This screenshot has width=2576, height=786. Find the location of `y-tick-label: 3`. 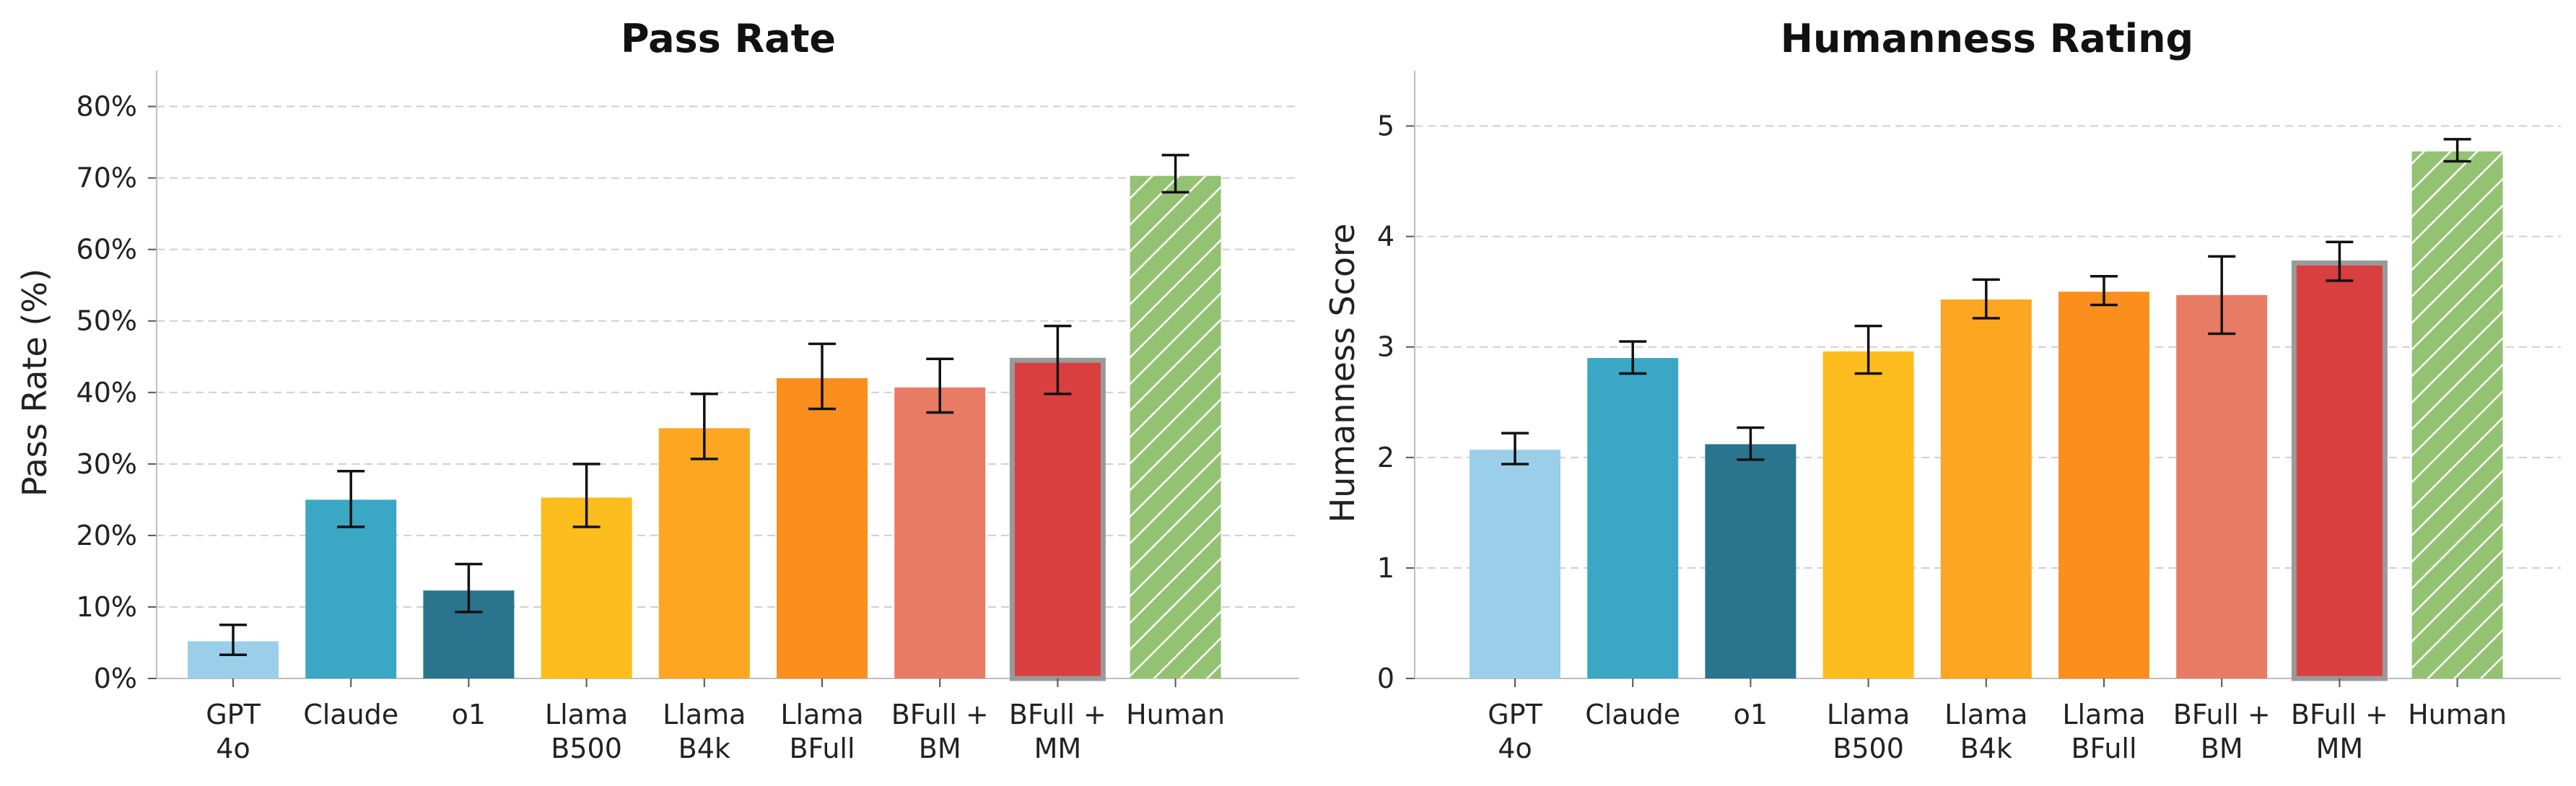

y-tick-label: 3 is located at coordinates (1385, 347).